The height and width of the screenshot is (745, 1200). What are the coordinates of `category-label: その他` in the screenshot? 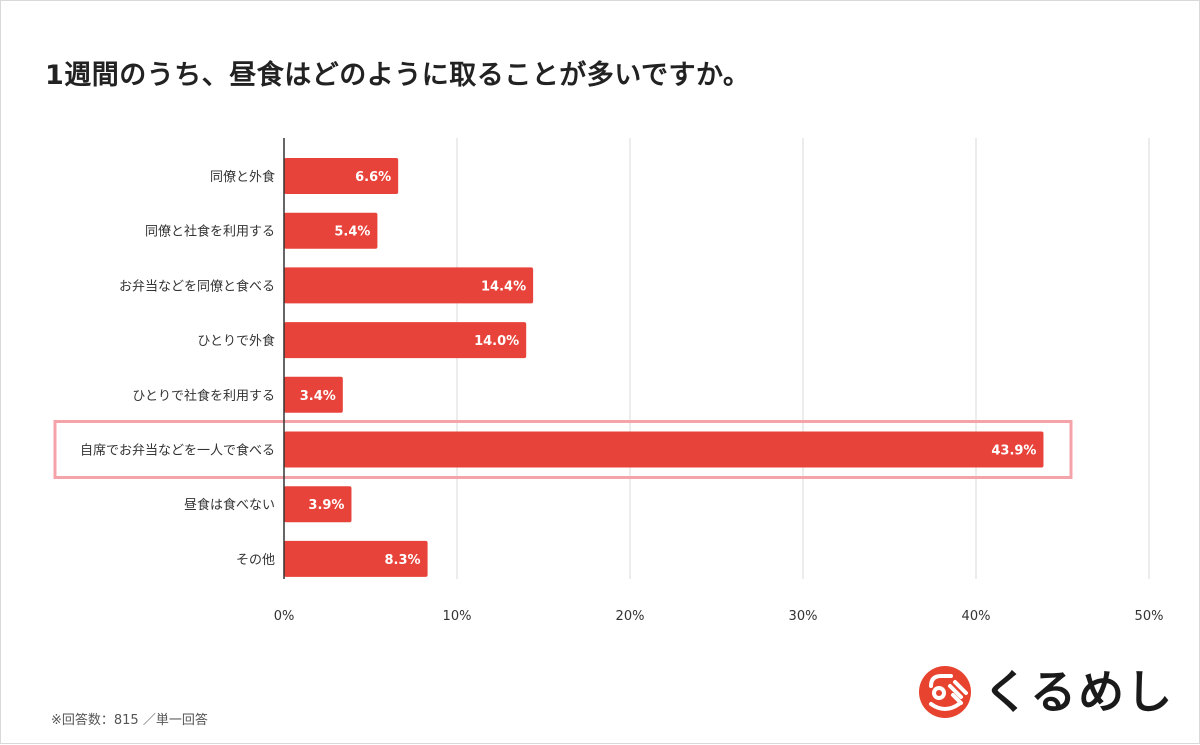 It's located at (255, 560).